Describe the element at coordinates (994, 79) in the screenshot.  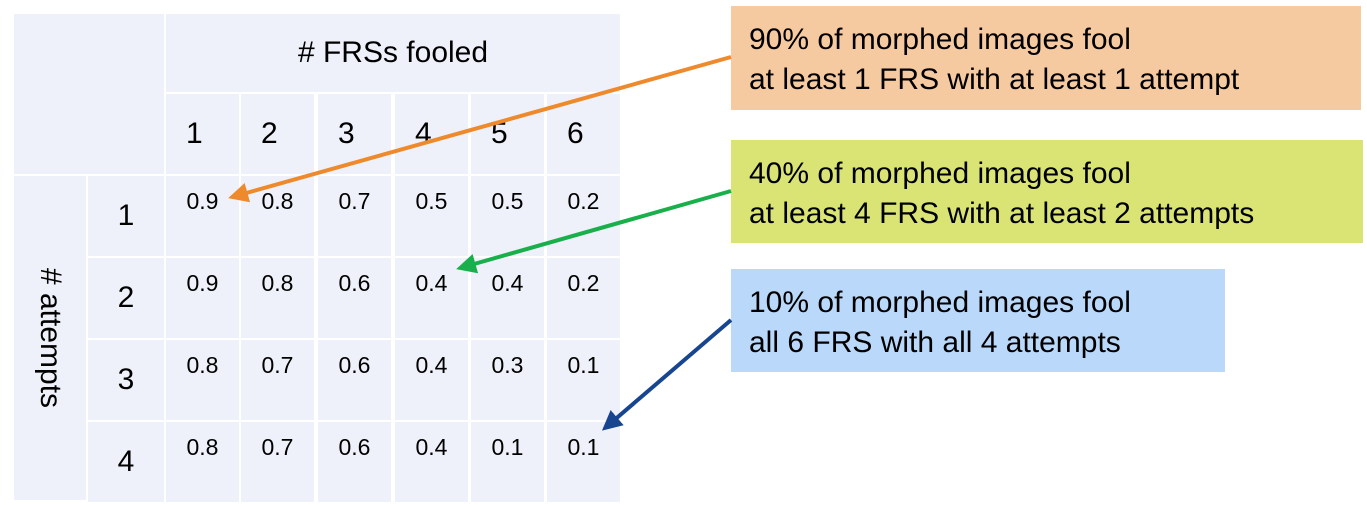
I see `callout-text-line: at least 1 FRS with at least 1 attempt` at that location.